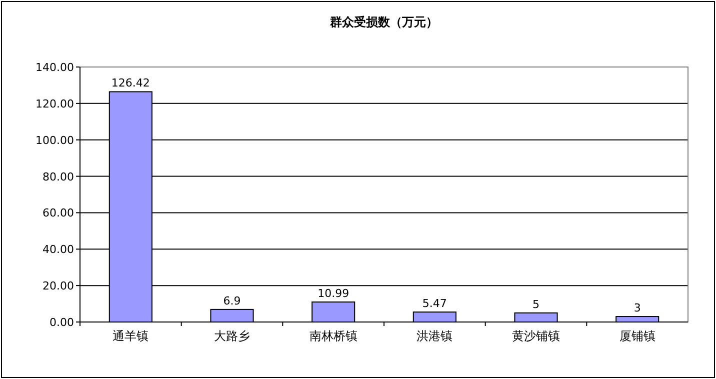  What do you see at coordinates (536, 304) in the screenshot?
I see `data-label: 5` at bounding box center [536, 304].